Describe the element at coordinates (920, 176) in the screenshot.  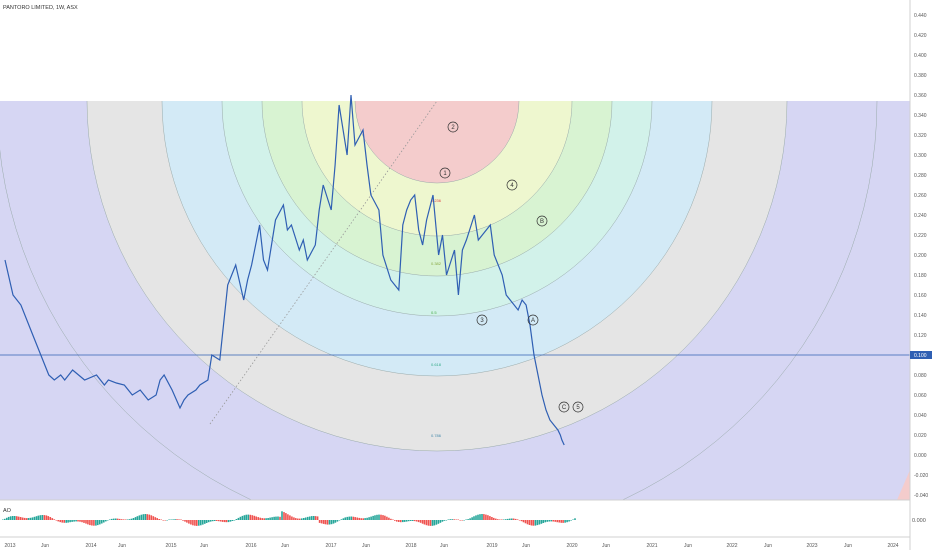
I see `y-tick-label: 0.280` at that location.